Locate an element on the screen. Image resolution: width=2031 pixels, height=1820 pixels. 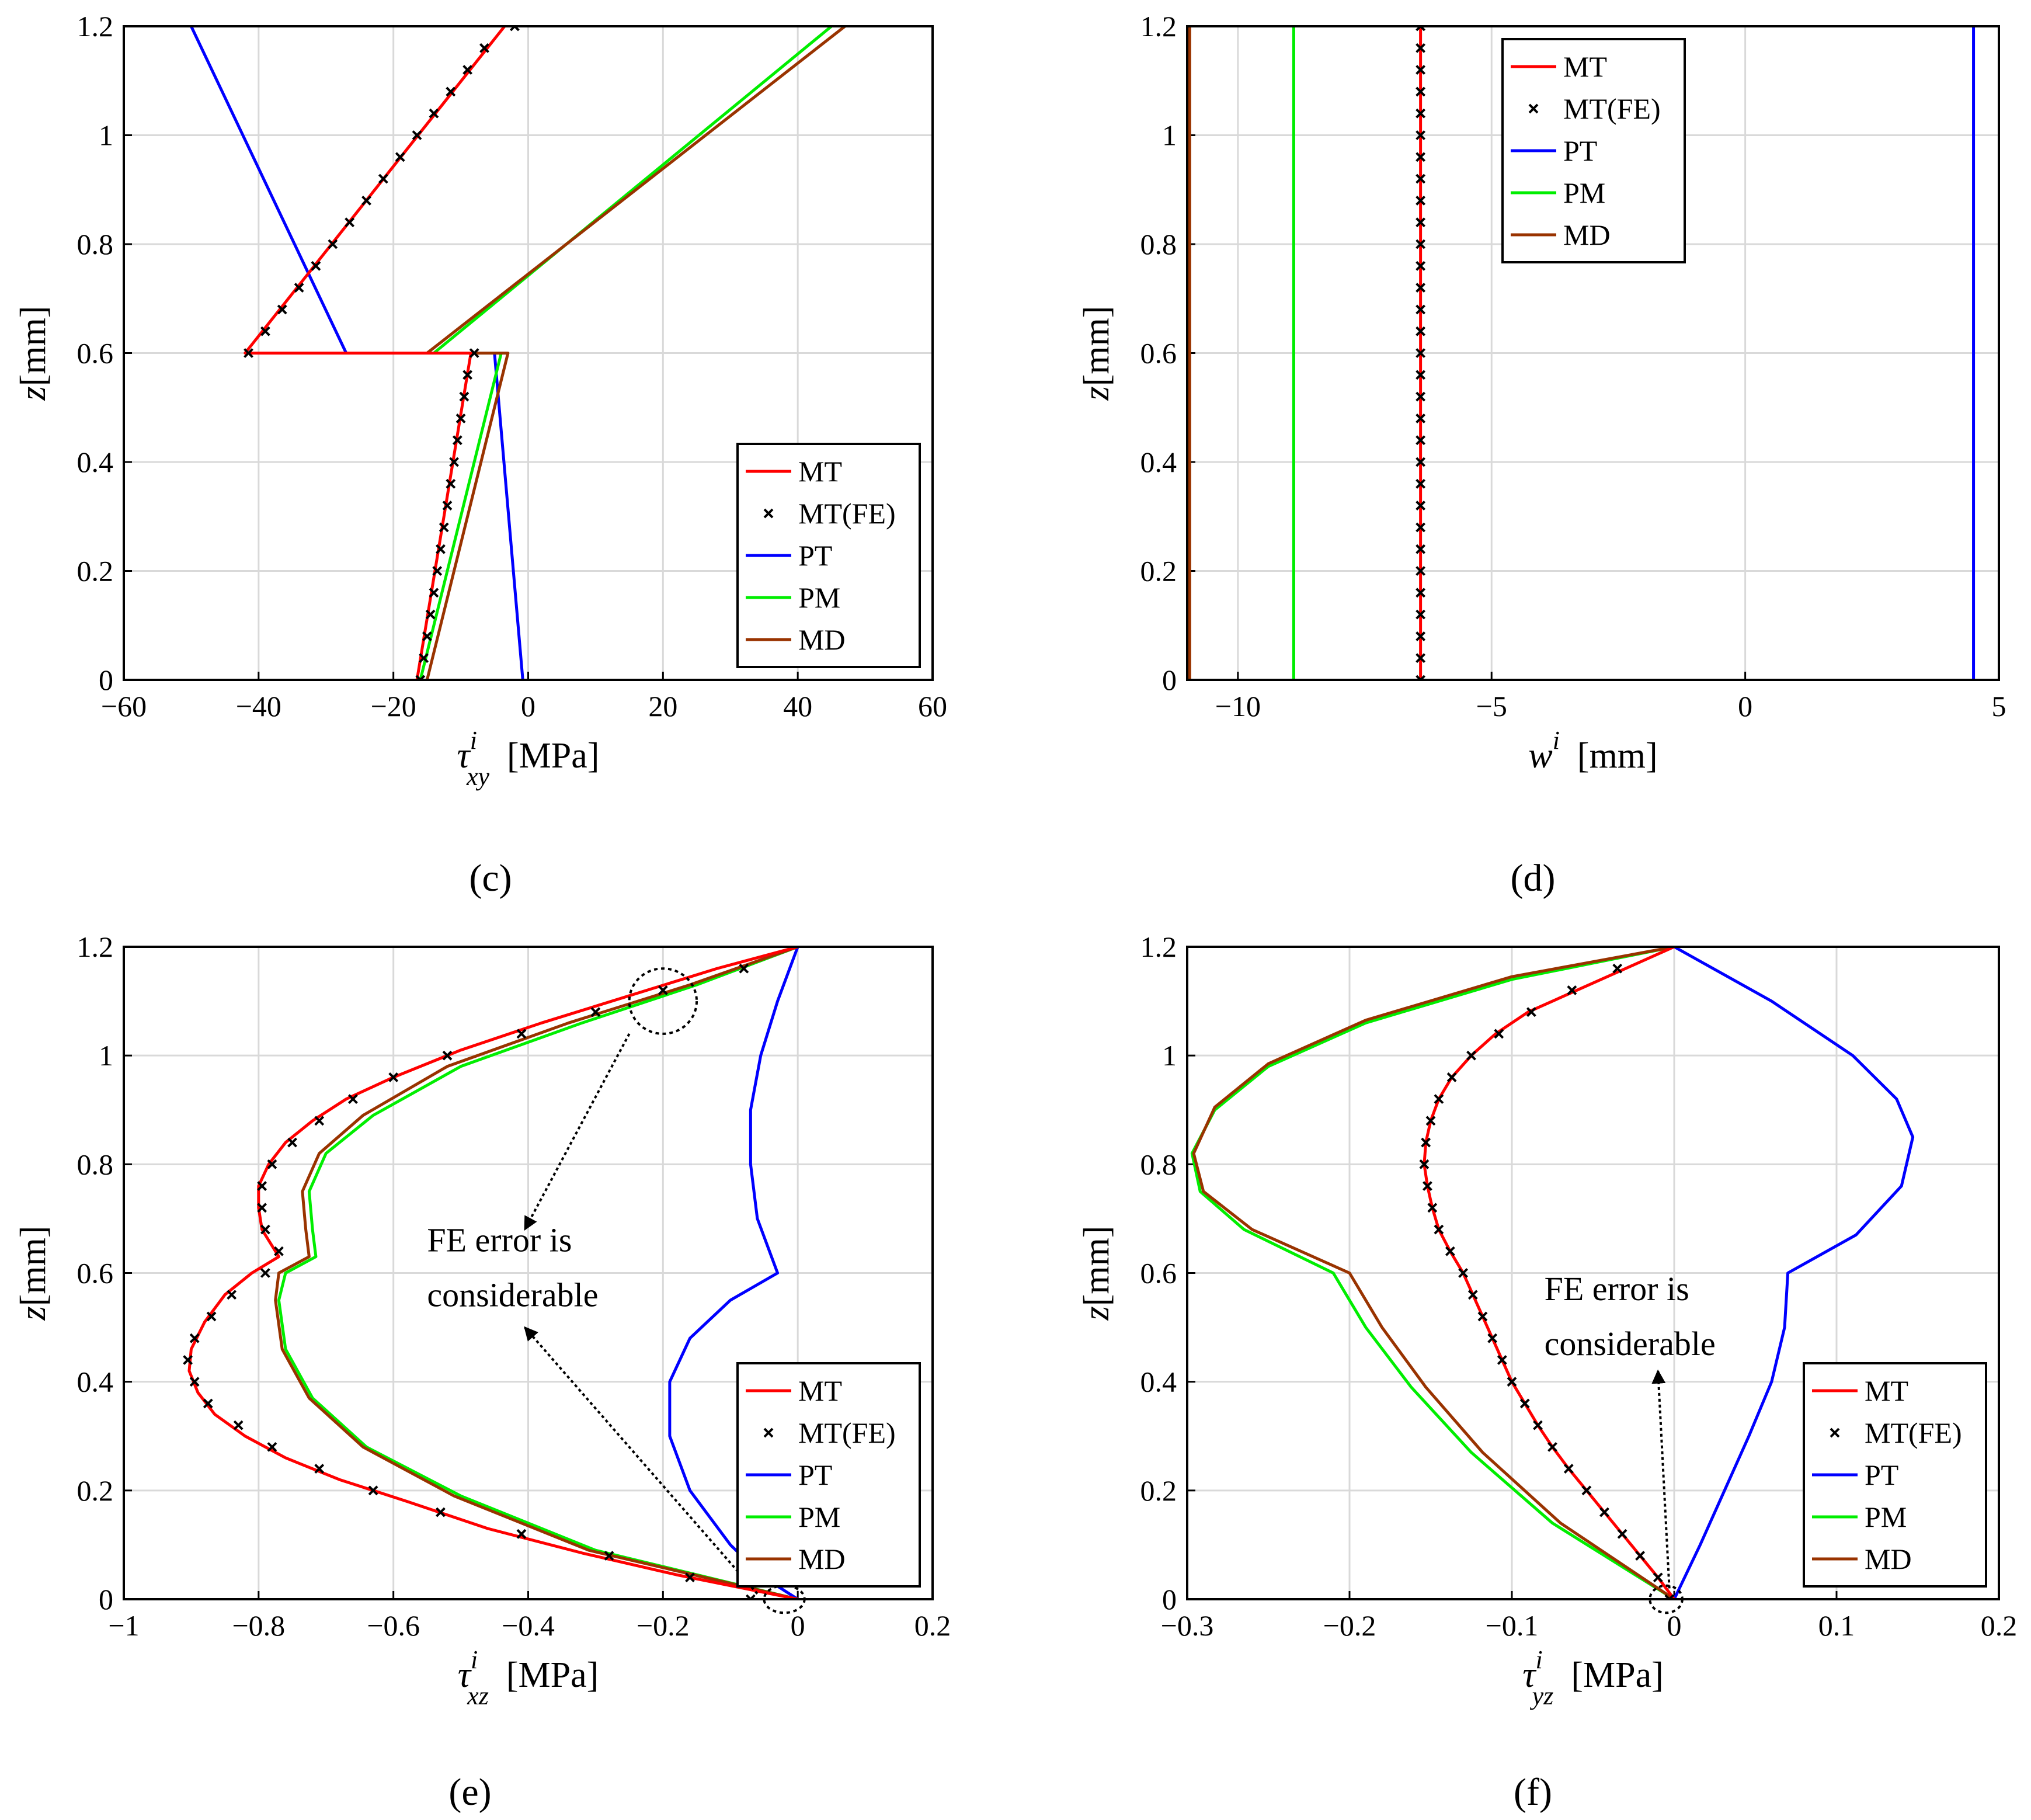
y-axis-label: z[mm] is located at coordinates (33, 353).